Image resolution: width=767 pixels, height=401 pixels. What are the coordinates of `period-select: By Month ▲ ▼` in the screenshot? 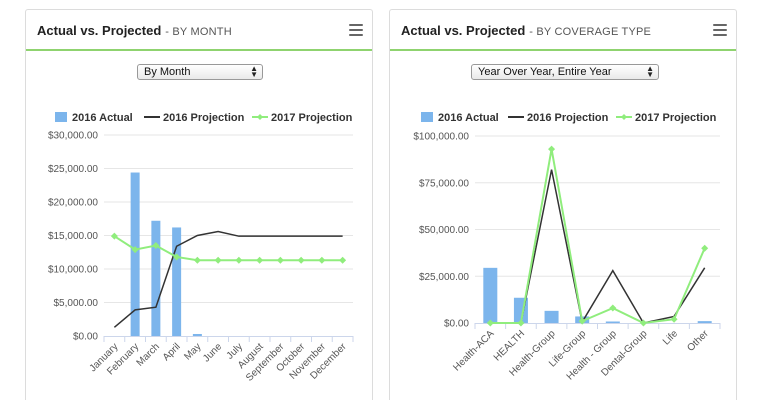 It's located at (200, 72).